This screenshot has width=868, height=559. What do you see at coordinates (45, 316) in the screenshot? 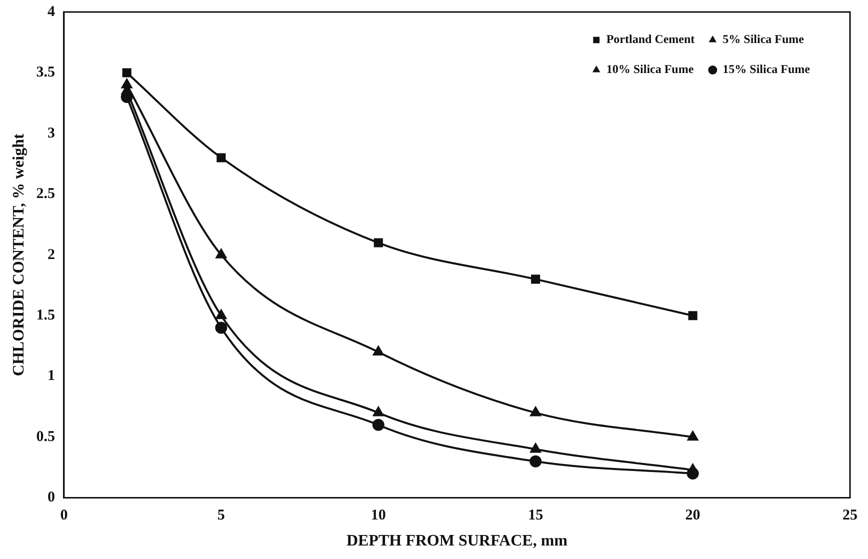
I see `y-tick-label: 1.5` at bounding box center [45, 316].